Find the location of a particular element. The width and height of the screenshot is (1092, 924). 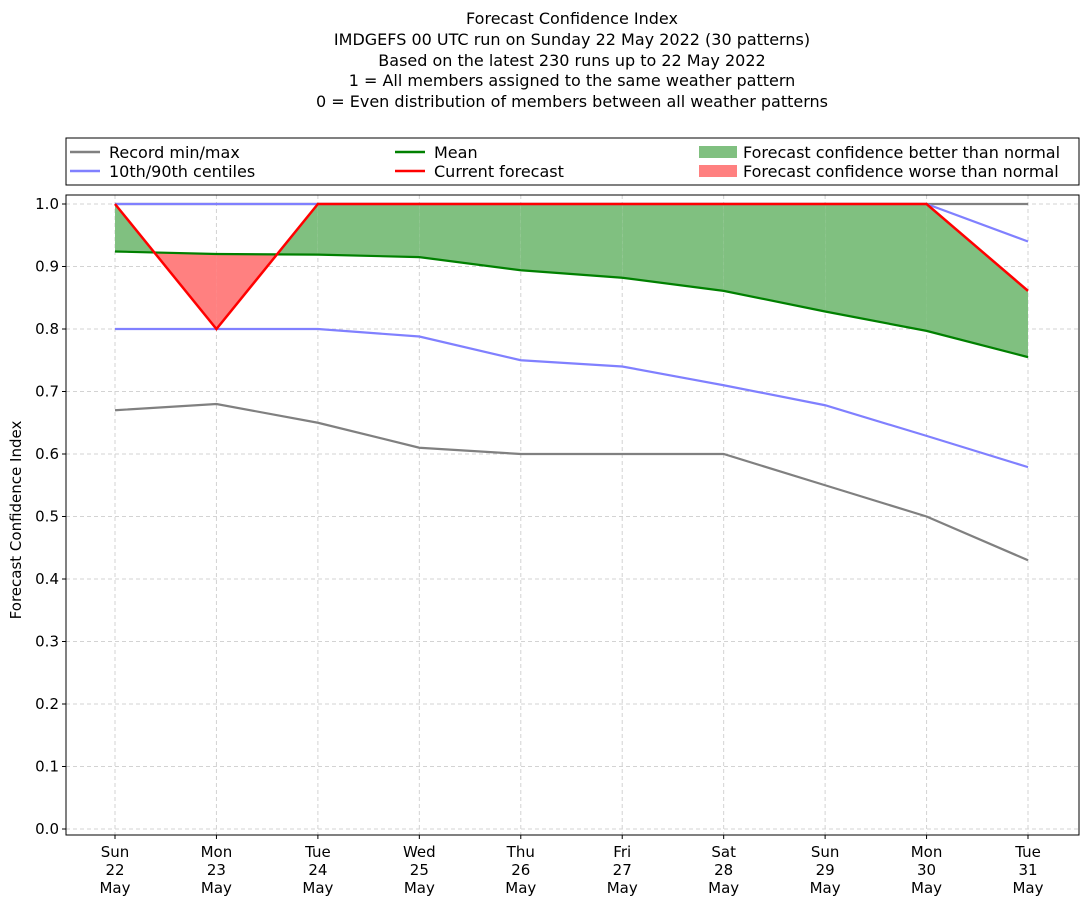

x-tick-label: 28 is located at coordinates (723, 870).